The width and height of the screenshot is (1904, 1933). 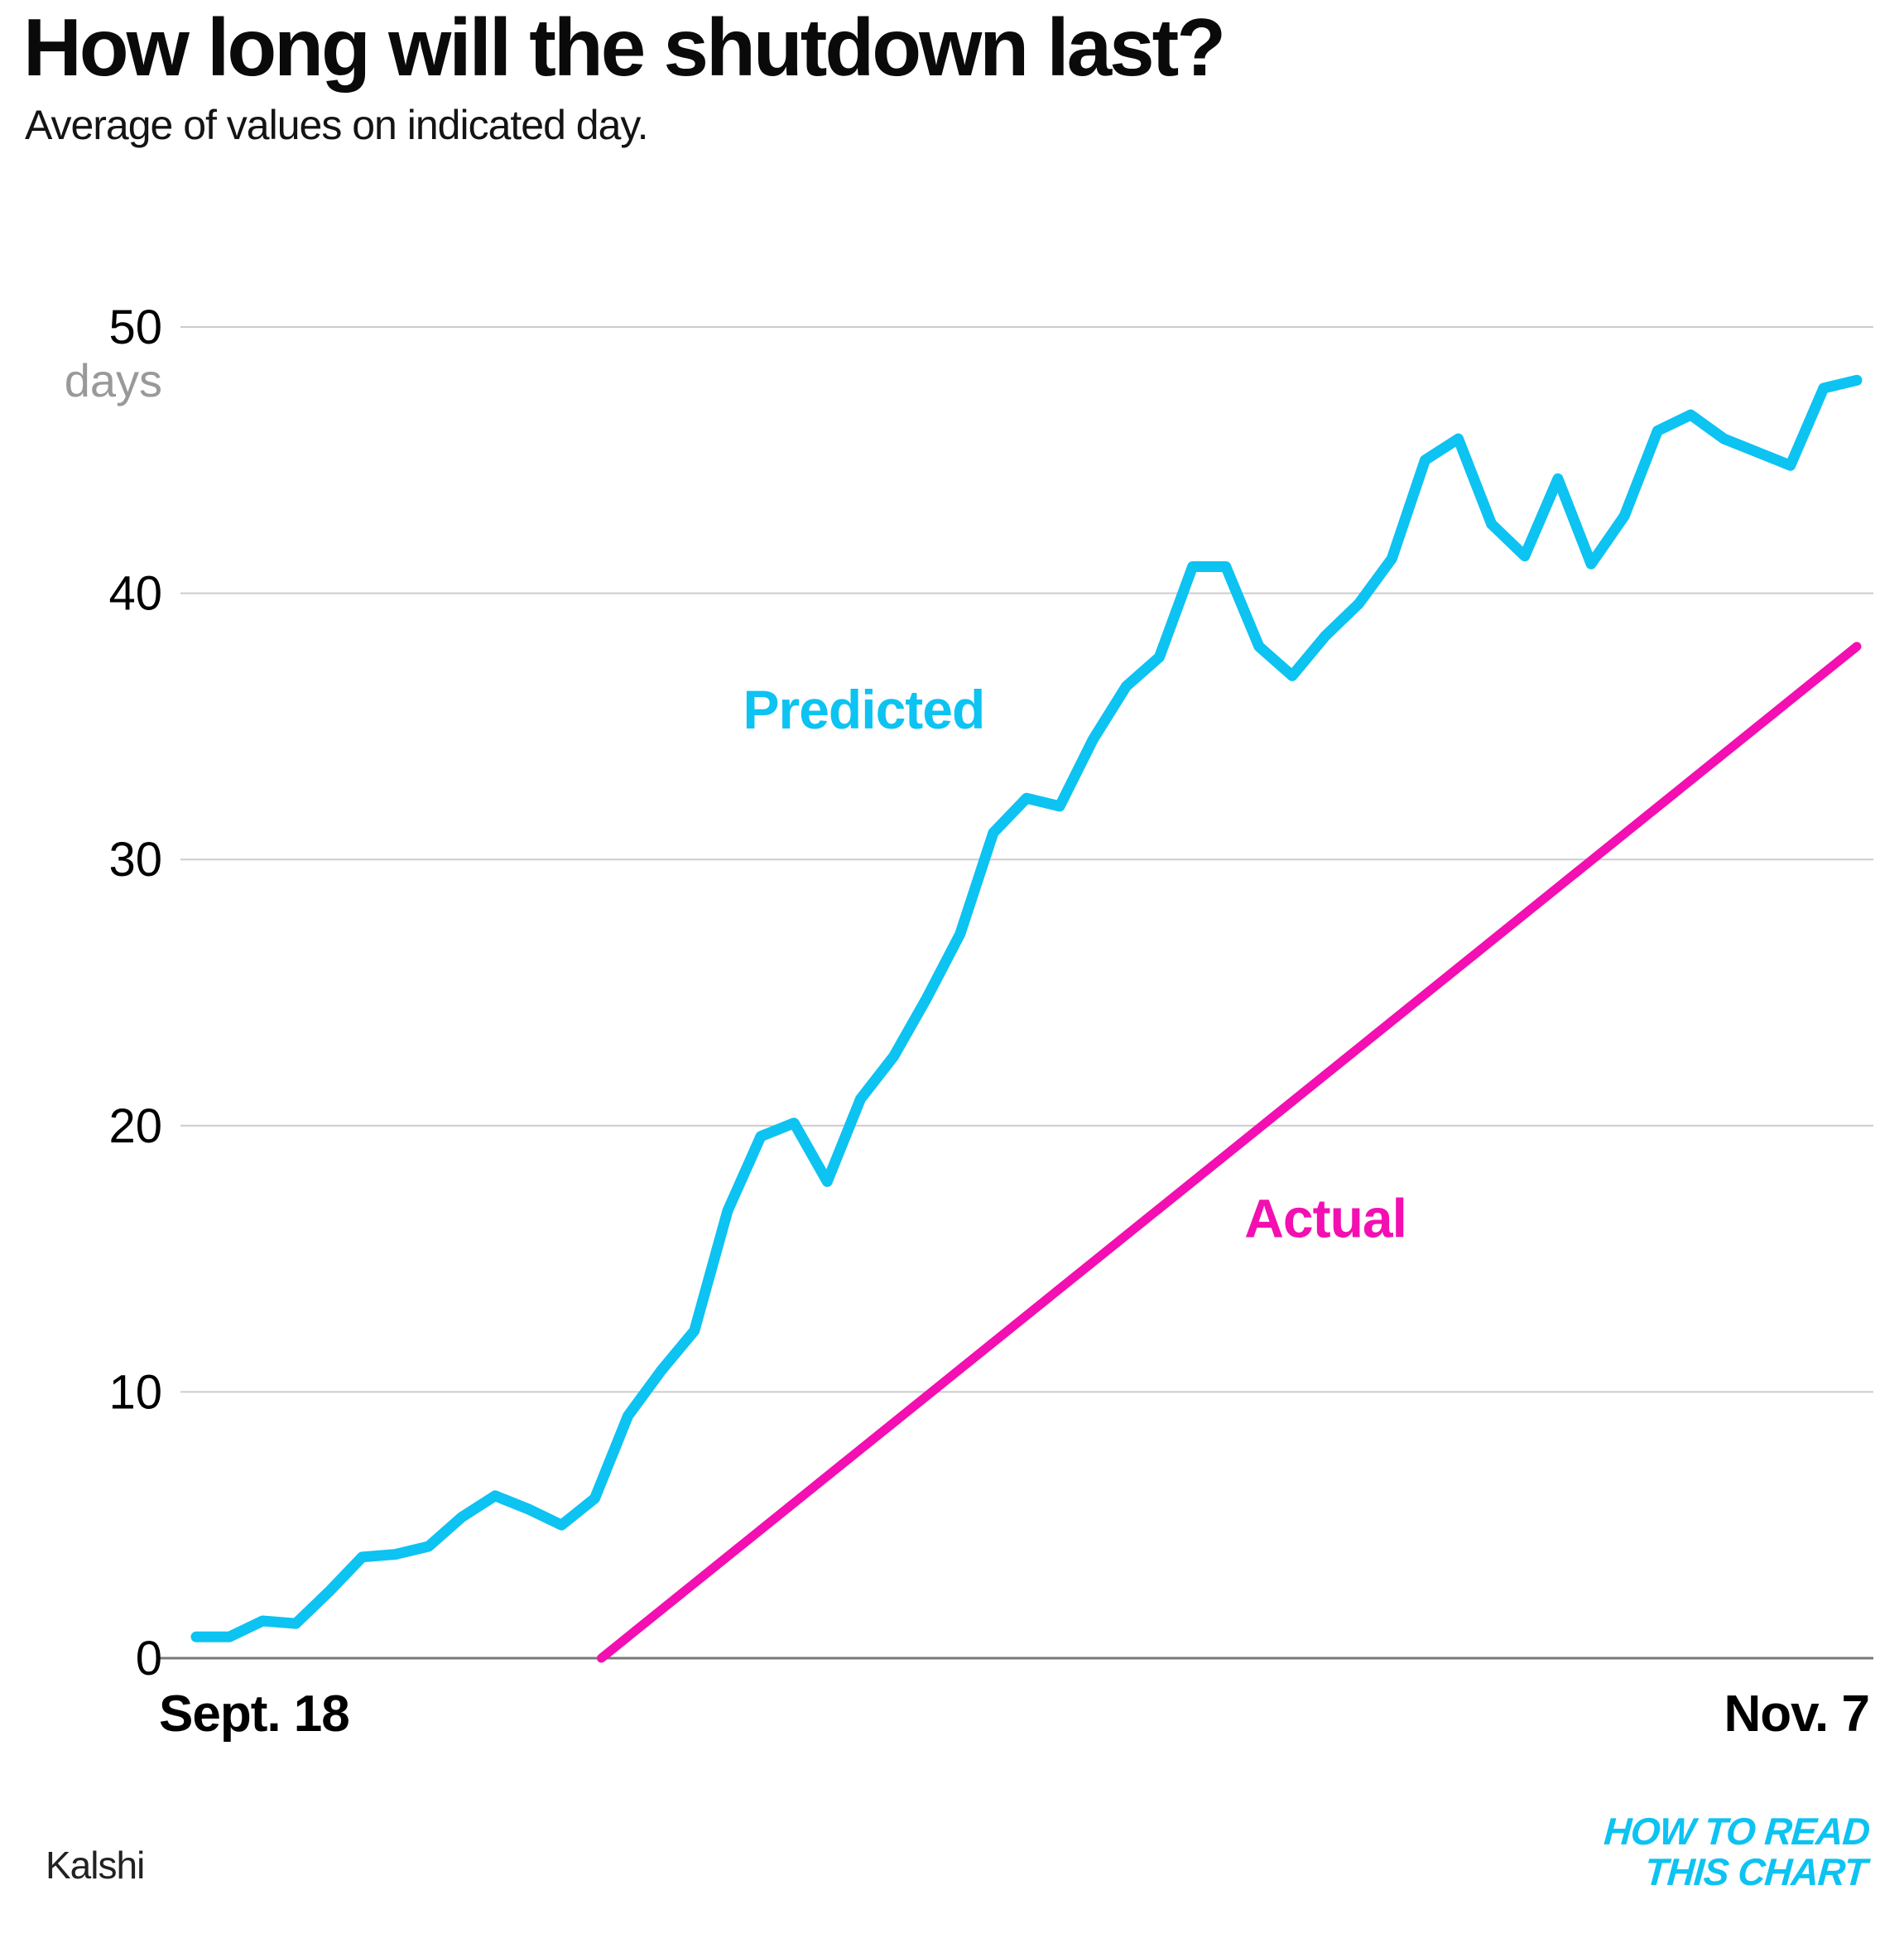 What do you see at coordinates (1736, 1831) in the screenshot?
I see `logo-line-1: HOW TO READ` at bounding box center [1736, 1831].